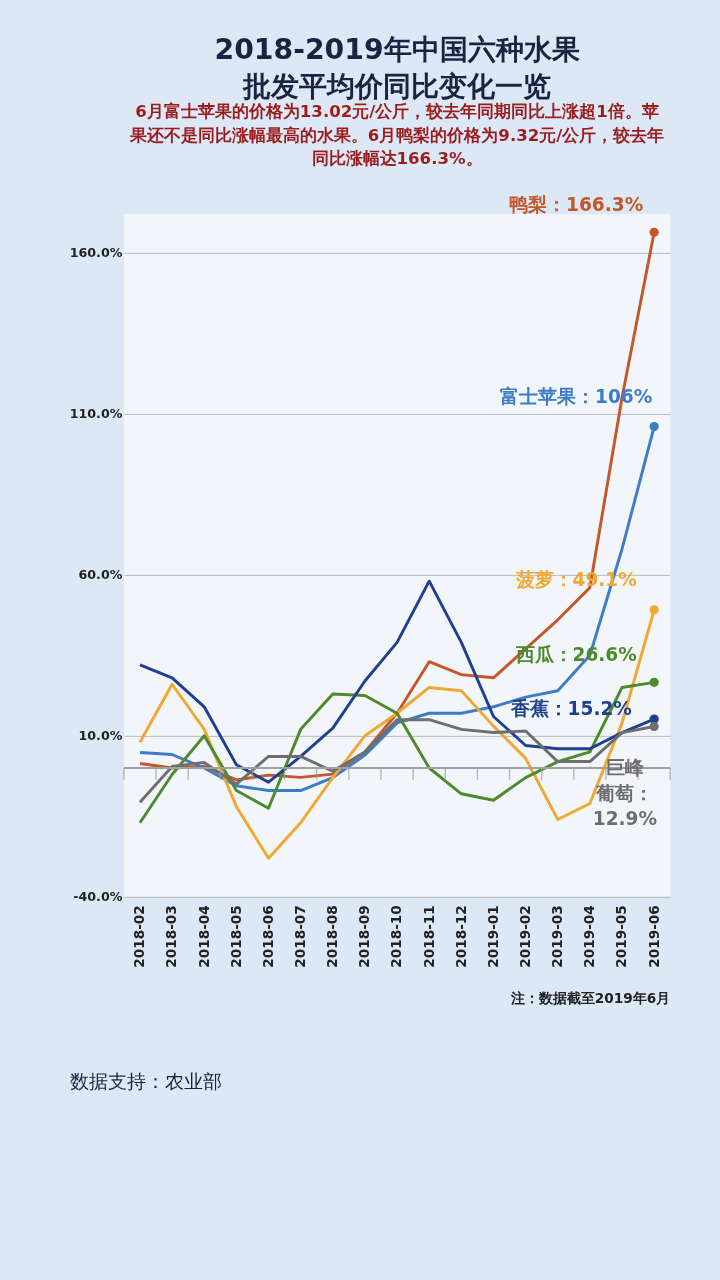 This screenshot has height=1280, width=720. Describe the element at coordinates (332, 936) in the screenshot. I see `x-tick-label: 2018-08` at that location.